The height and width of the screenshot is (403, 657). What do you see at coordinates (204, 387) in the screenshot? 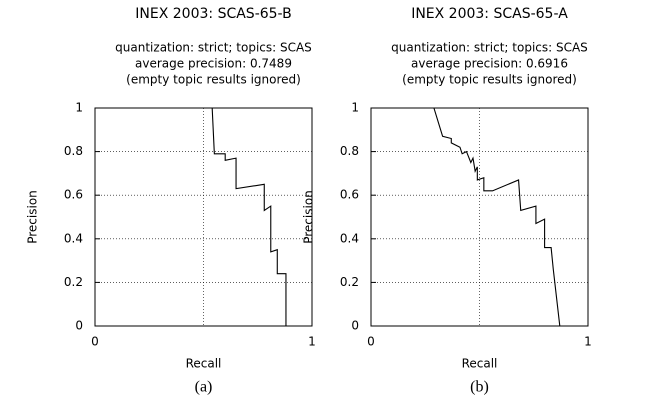
I see `caption: (a)` at bounding box center [204, 387].